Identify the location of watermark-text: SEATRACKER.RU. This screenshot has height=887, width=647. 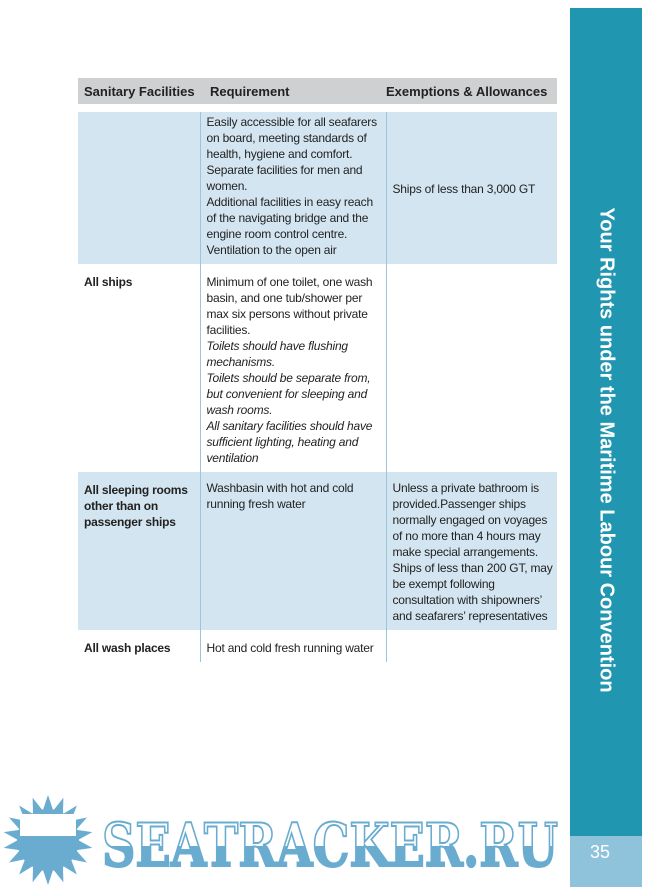
(330, 845).